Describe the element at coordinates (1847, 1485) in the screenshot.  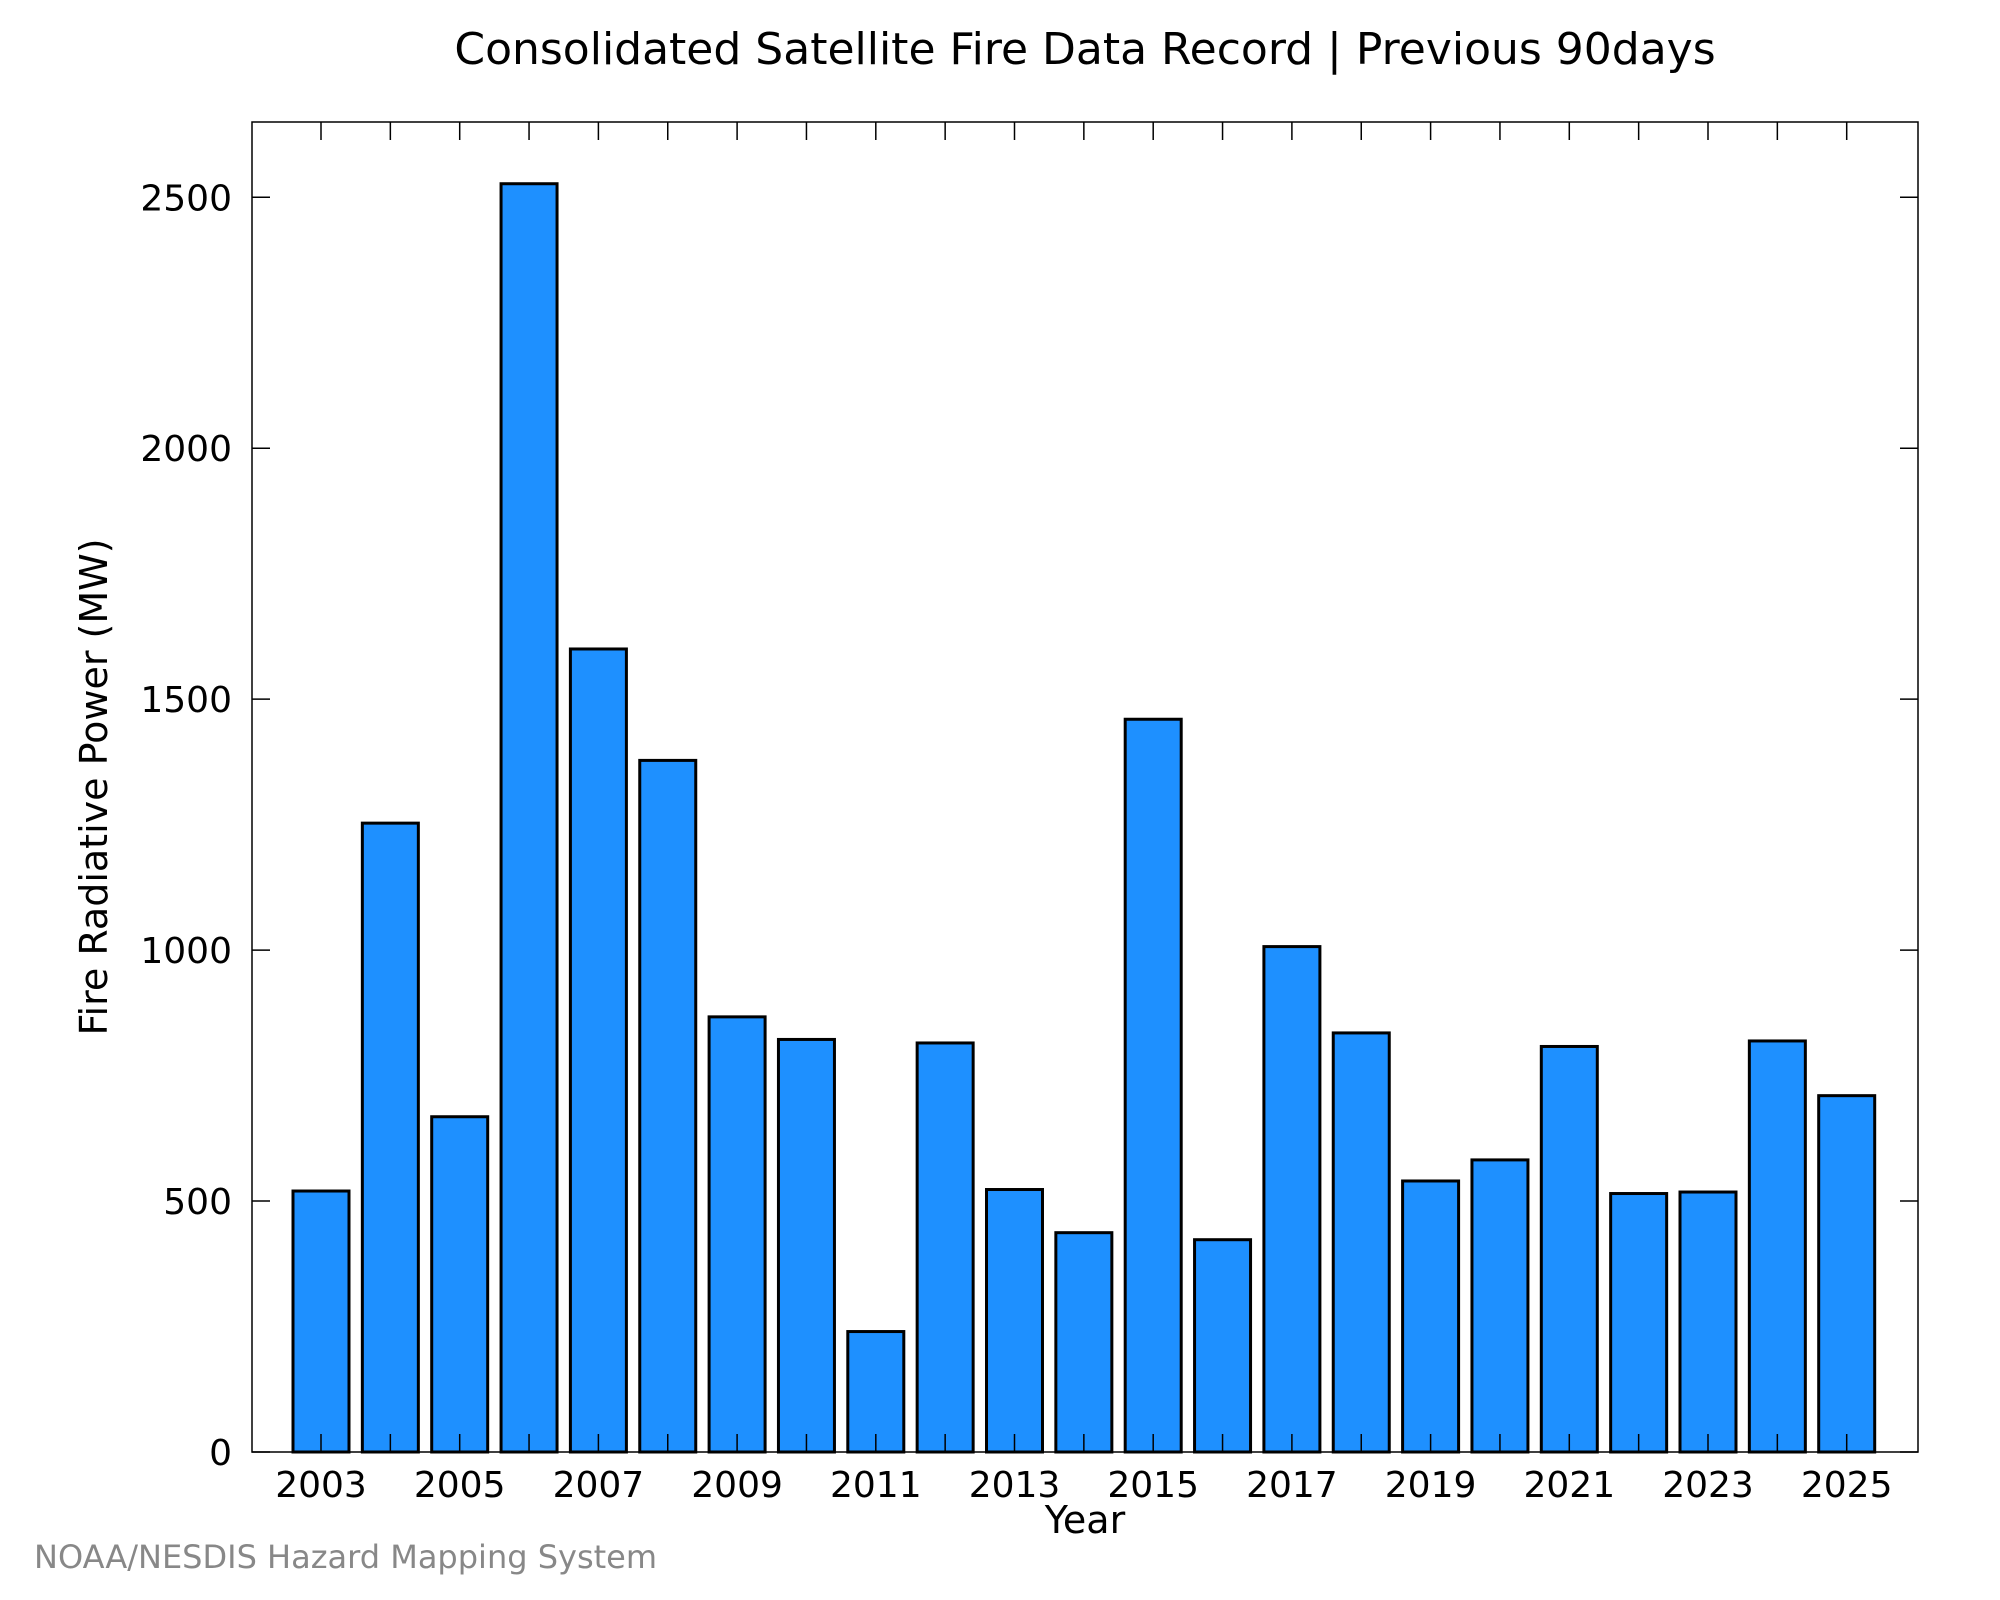
I see `x-tick-label: 2025` at that location.